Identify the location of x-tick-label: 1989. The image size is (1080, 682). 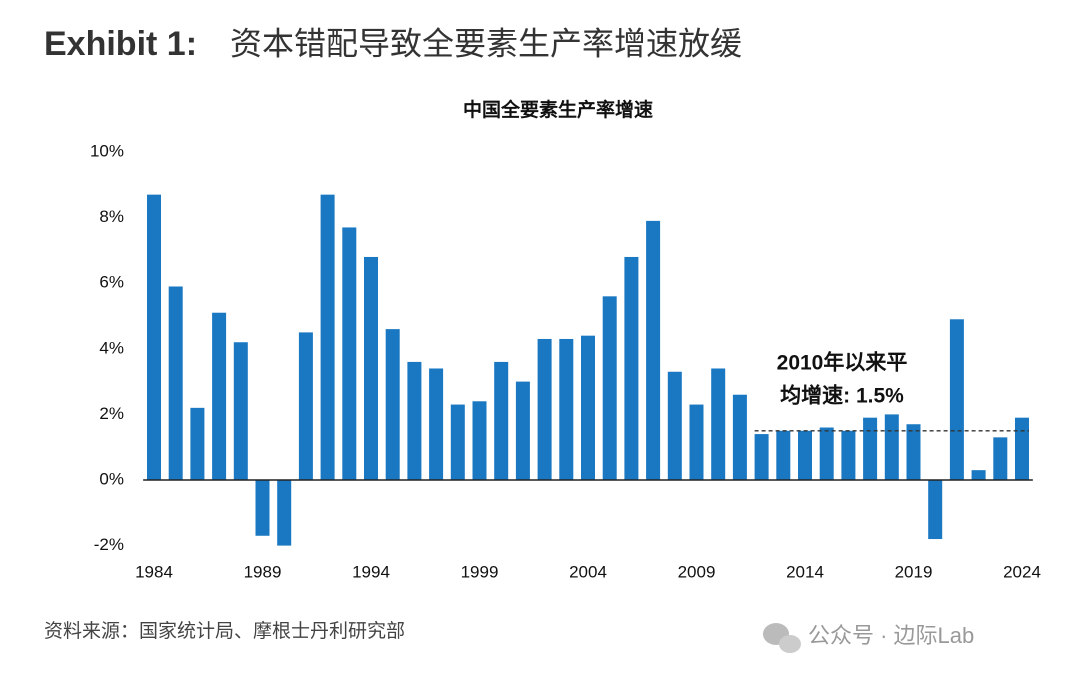
(263, 571).